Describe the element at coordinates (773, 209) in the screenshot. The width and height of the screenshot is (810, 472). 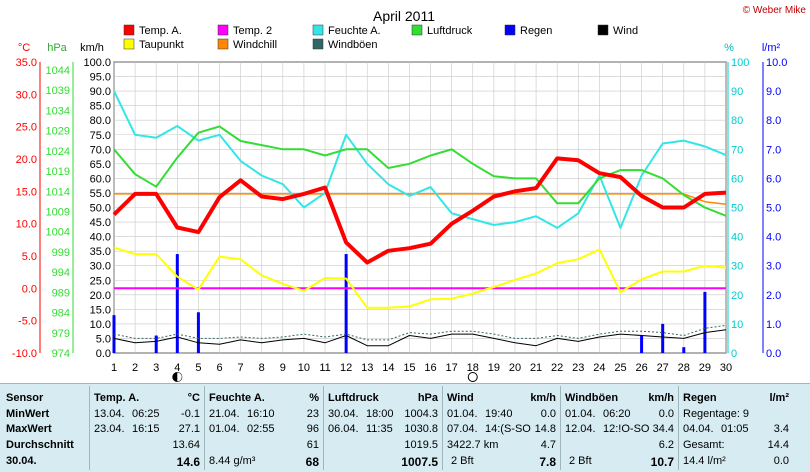
I see `rain-tick-label: 5.0` at that location.